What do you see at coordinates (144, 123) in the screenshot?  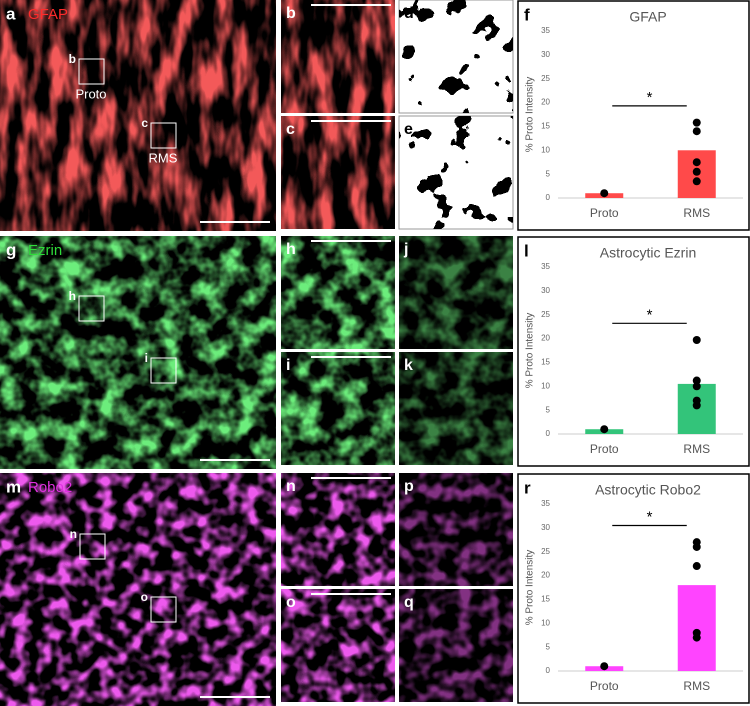 I see `inset-letter: c` at bounding box center [144, 123].